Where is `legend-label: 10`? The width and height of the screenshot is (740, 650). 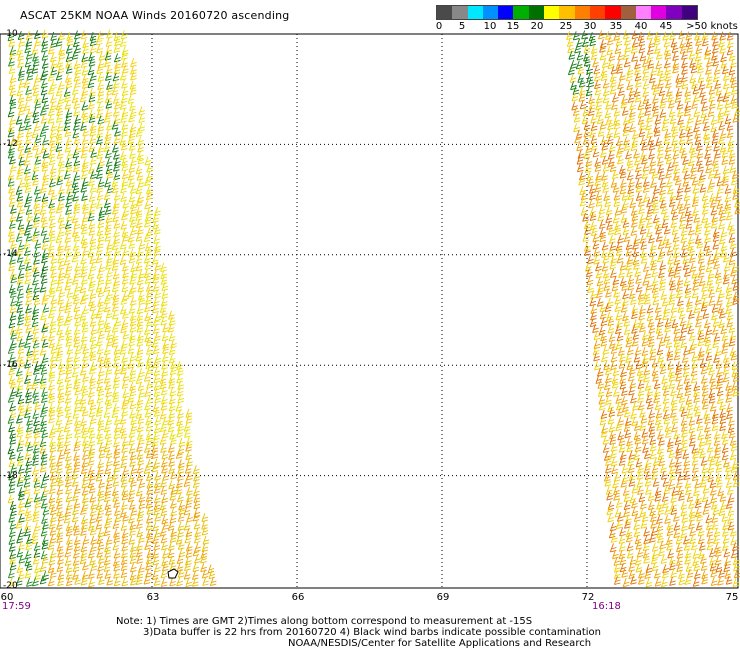
legend-label: 10 is located at coordinates (490, 26).